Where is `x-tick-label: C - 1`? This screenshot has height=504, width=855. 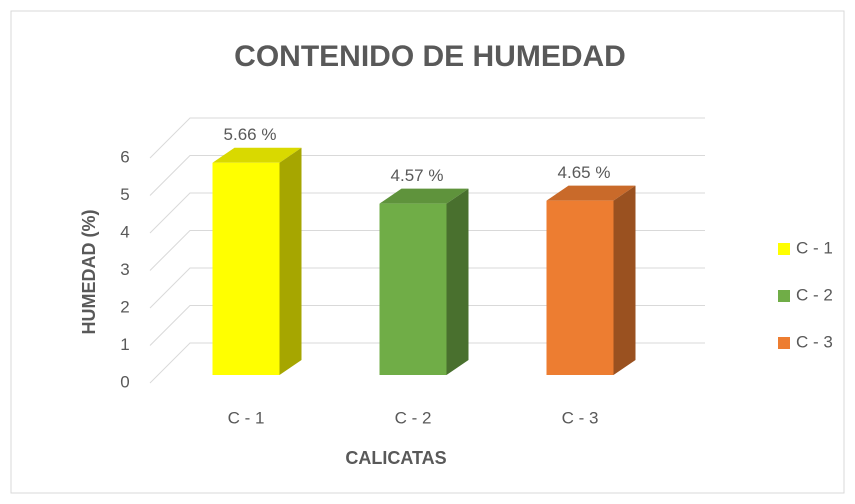
x-tick-label: C - 1 is located at coordinates (246, 417).